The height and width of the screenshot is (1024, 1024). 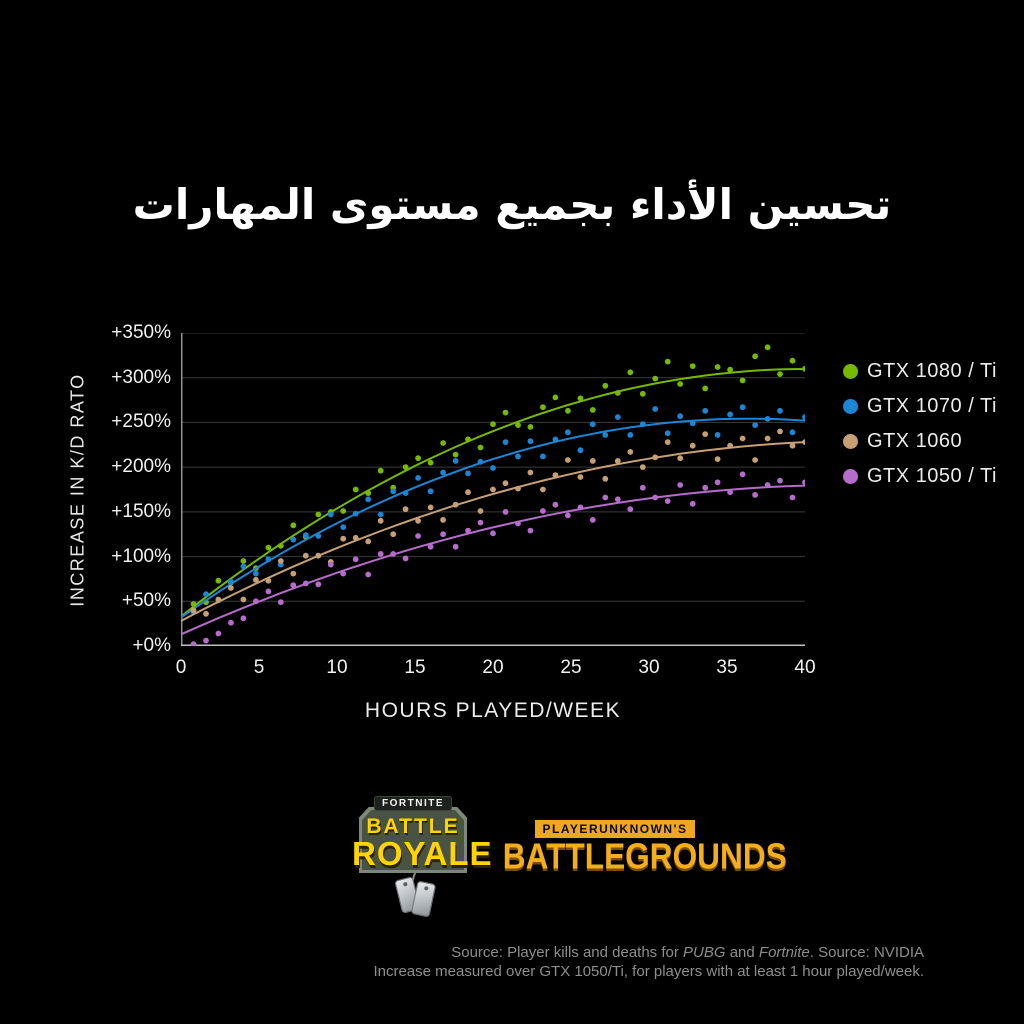 What do you see at coordinates (512, 204) in the screenshot?
I see `page-title: تحسين الأداء بجميع مستوى المهارات` at bounding box center [512, 204].